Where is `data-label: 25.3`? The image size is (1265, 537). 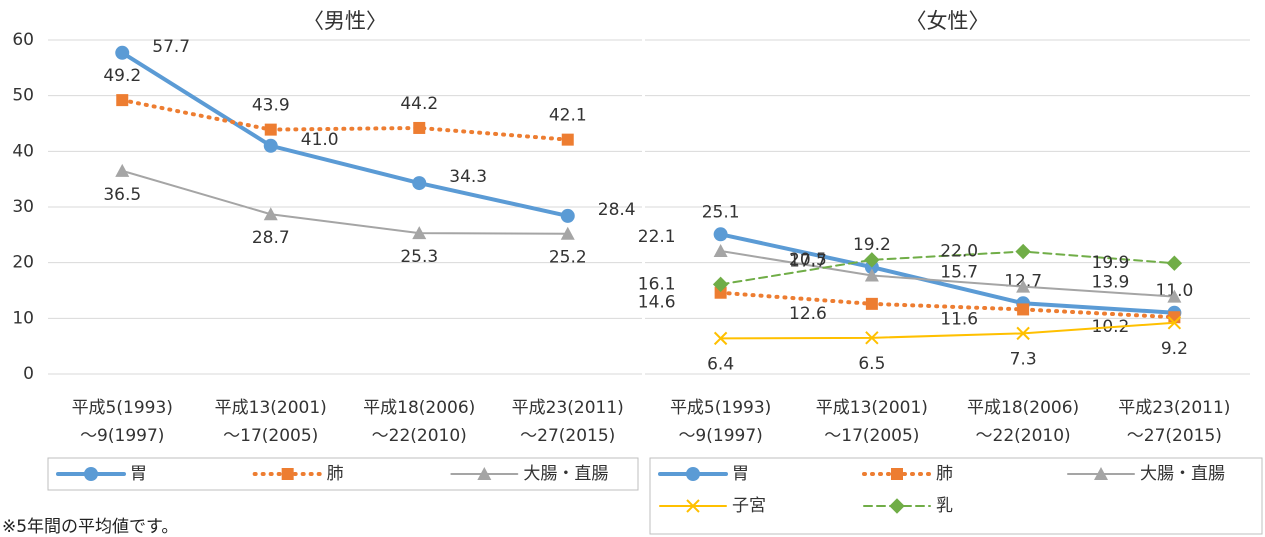
data-label: 25.3 is located at coordinates (419, 257).